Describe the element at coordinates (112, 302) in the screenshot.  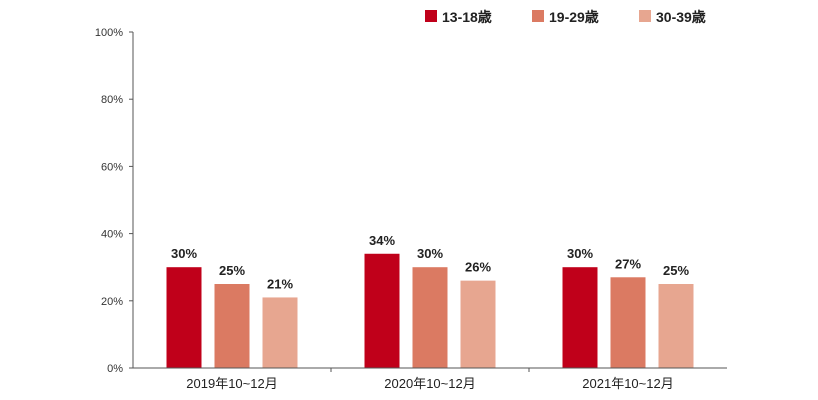
I see `y-tick-label: 20%` at that location.